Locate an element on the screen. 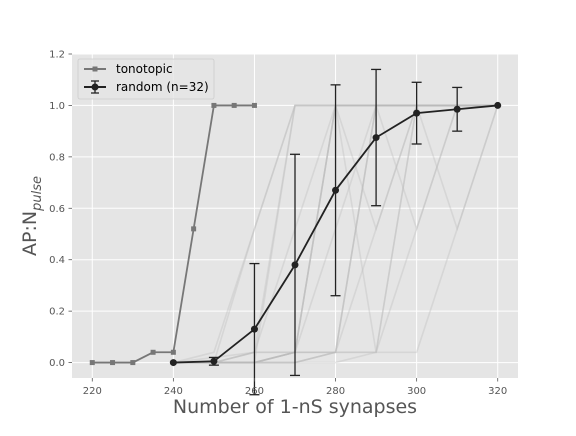  x-tick-label: 320 is located at coordinates (497, 391).